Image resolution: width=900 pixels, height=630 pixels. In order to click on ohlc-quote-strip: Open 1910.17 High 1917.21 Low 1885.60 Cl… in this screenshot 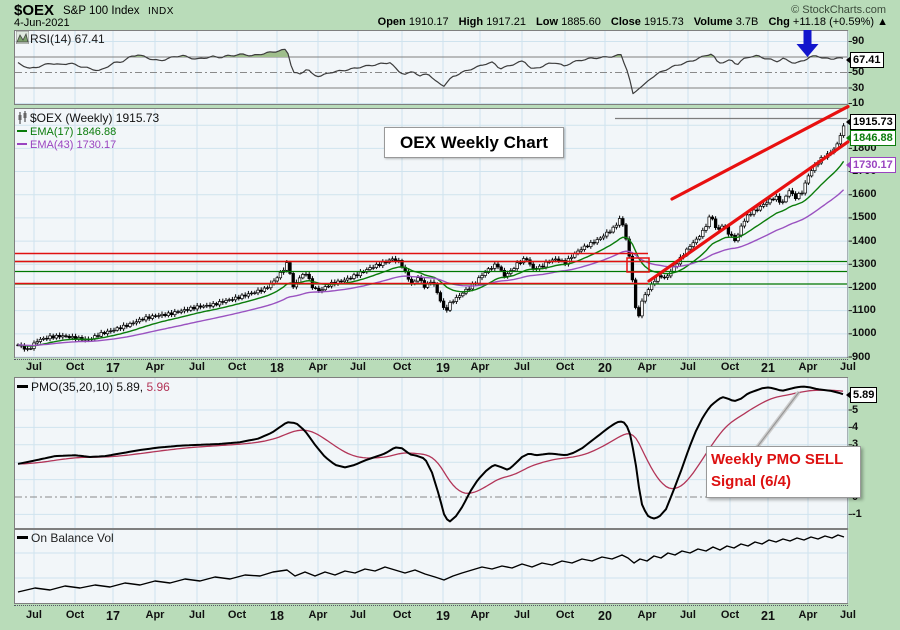, I will do `click(629, 22)`.